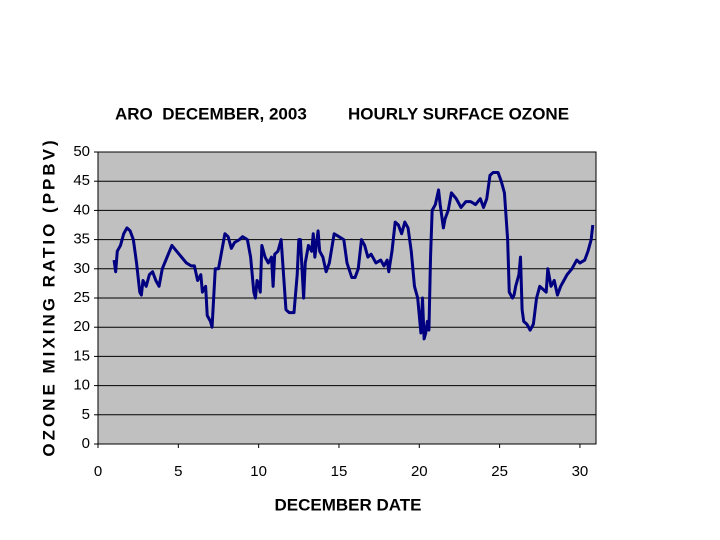  What do you see at coordinates (178, 471) in the screenshot?
I see `x-tick-label: 5` at bounding box center [178, 471].